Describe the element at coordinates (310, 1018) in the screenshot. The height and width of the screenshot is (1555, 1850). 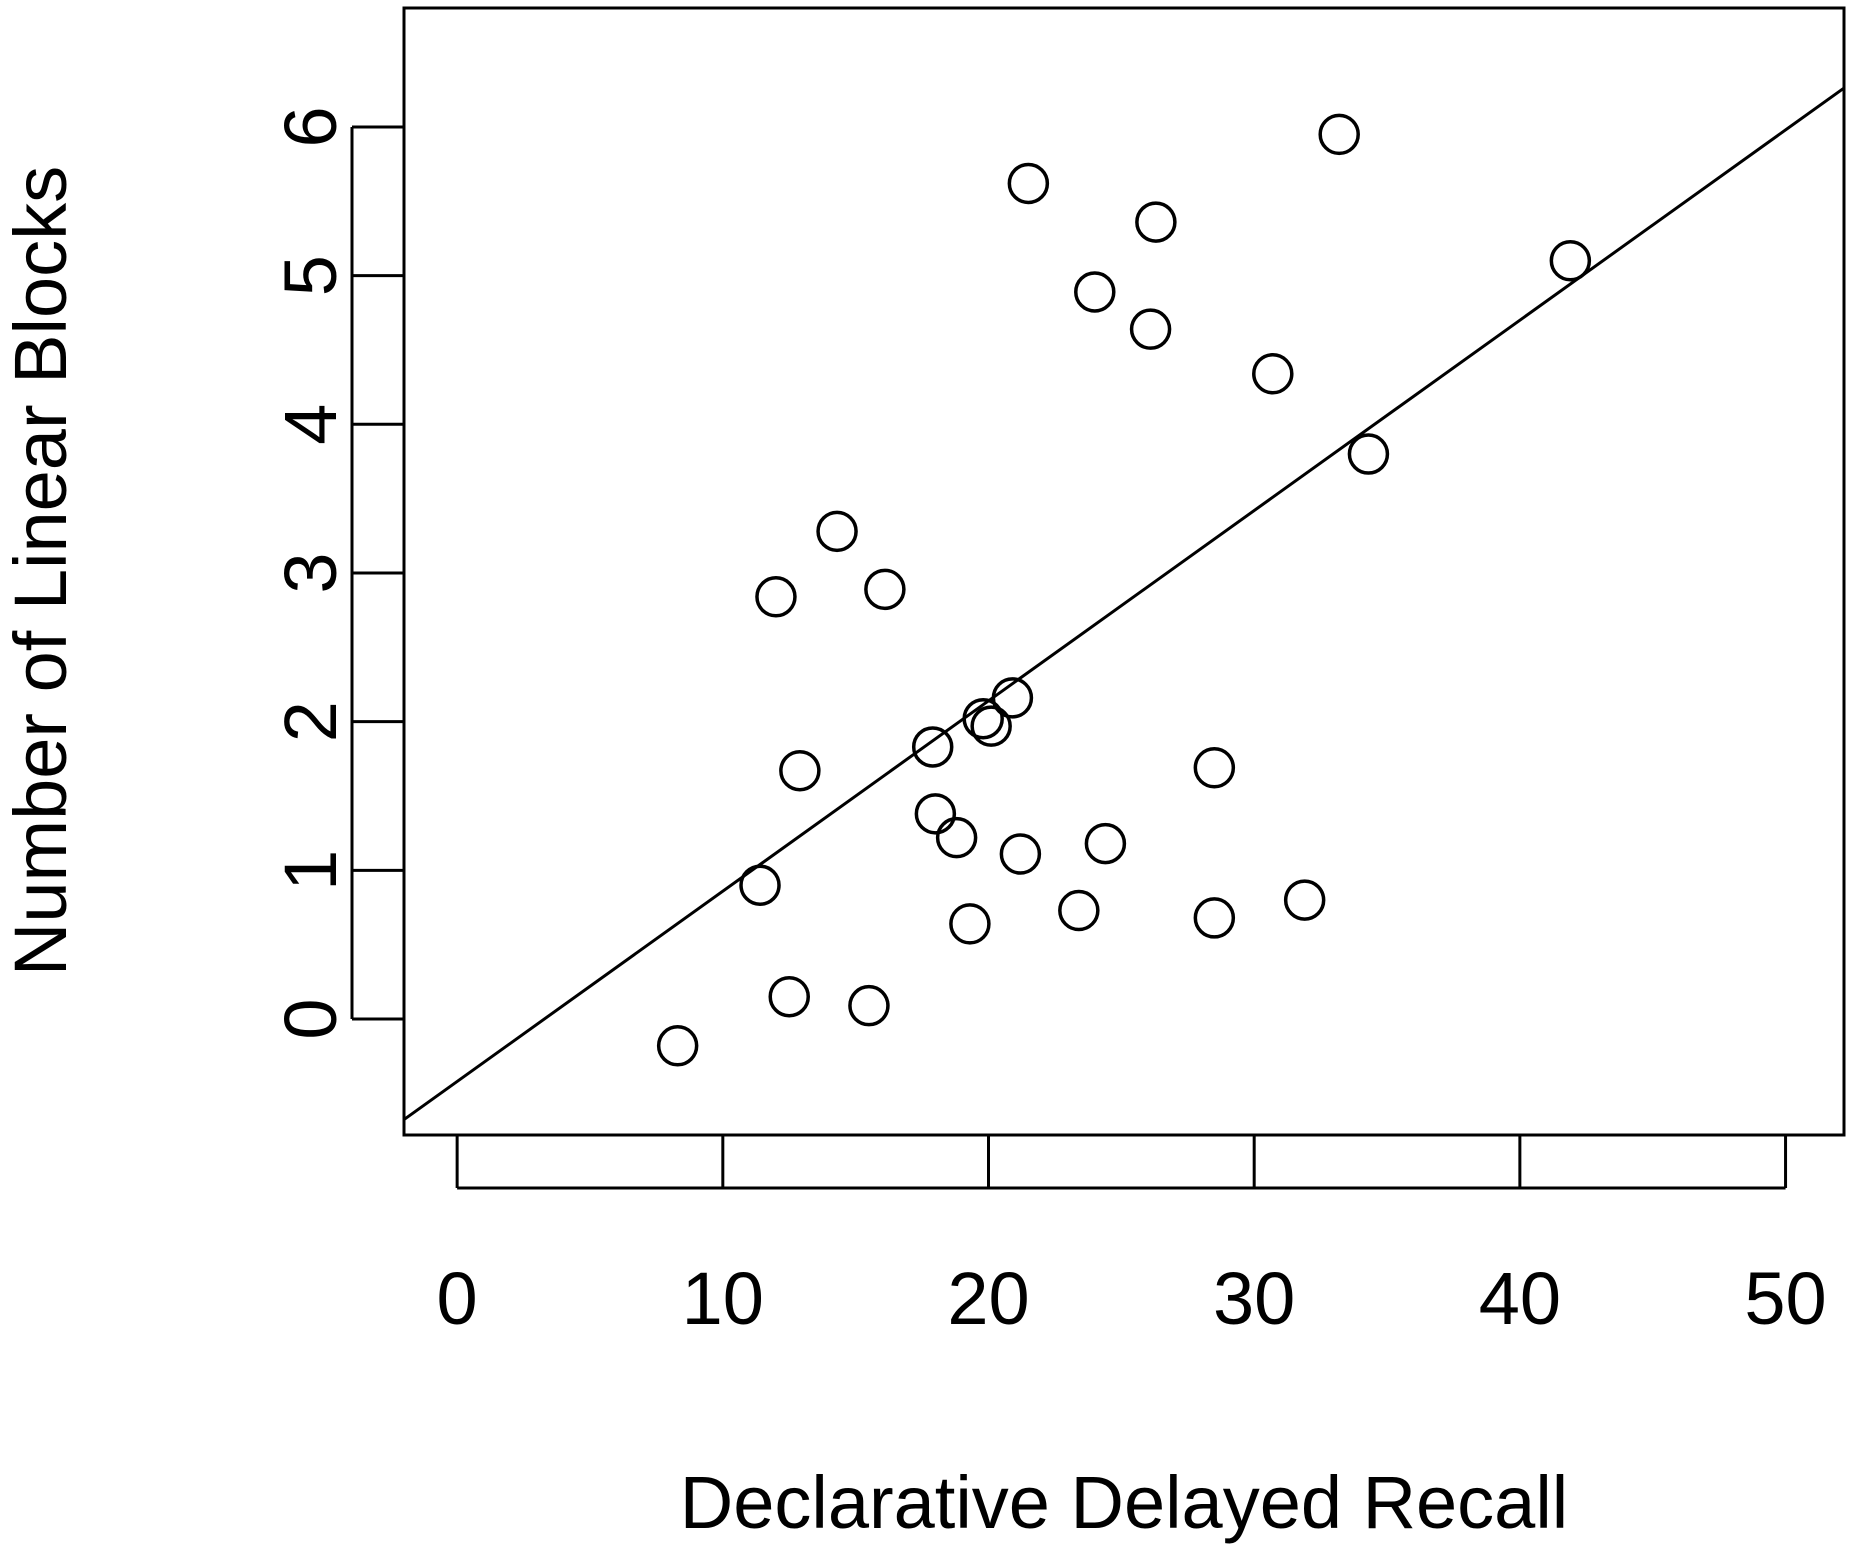
I see `y-tick-label: 0` at that location.